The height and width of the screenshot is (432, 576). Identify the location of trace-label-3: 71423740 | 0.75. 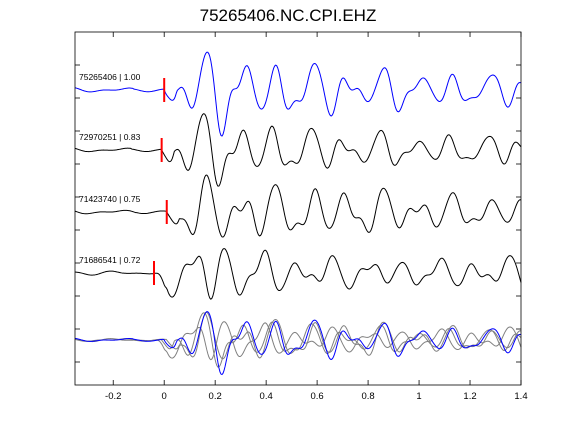
(110, 199).